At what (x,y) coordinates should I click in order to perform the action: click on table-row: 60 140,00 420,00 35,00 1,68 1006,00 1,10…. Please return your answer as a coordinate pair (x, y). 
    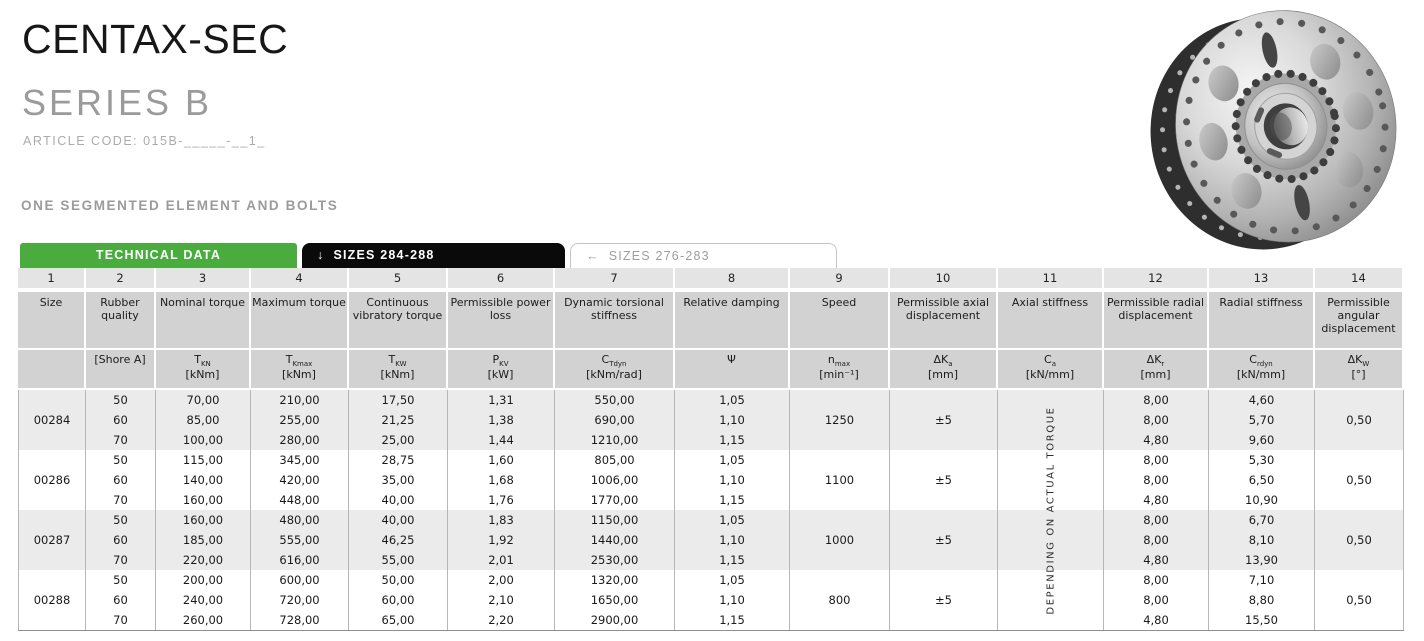
    Looking at the image, I should click on (711, 480).